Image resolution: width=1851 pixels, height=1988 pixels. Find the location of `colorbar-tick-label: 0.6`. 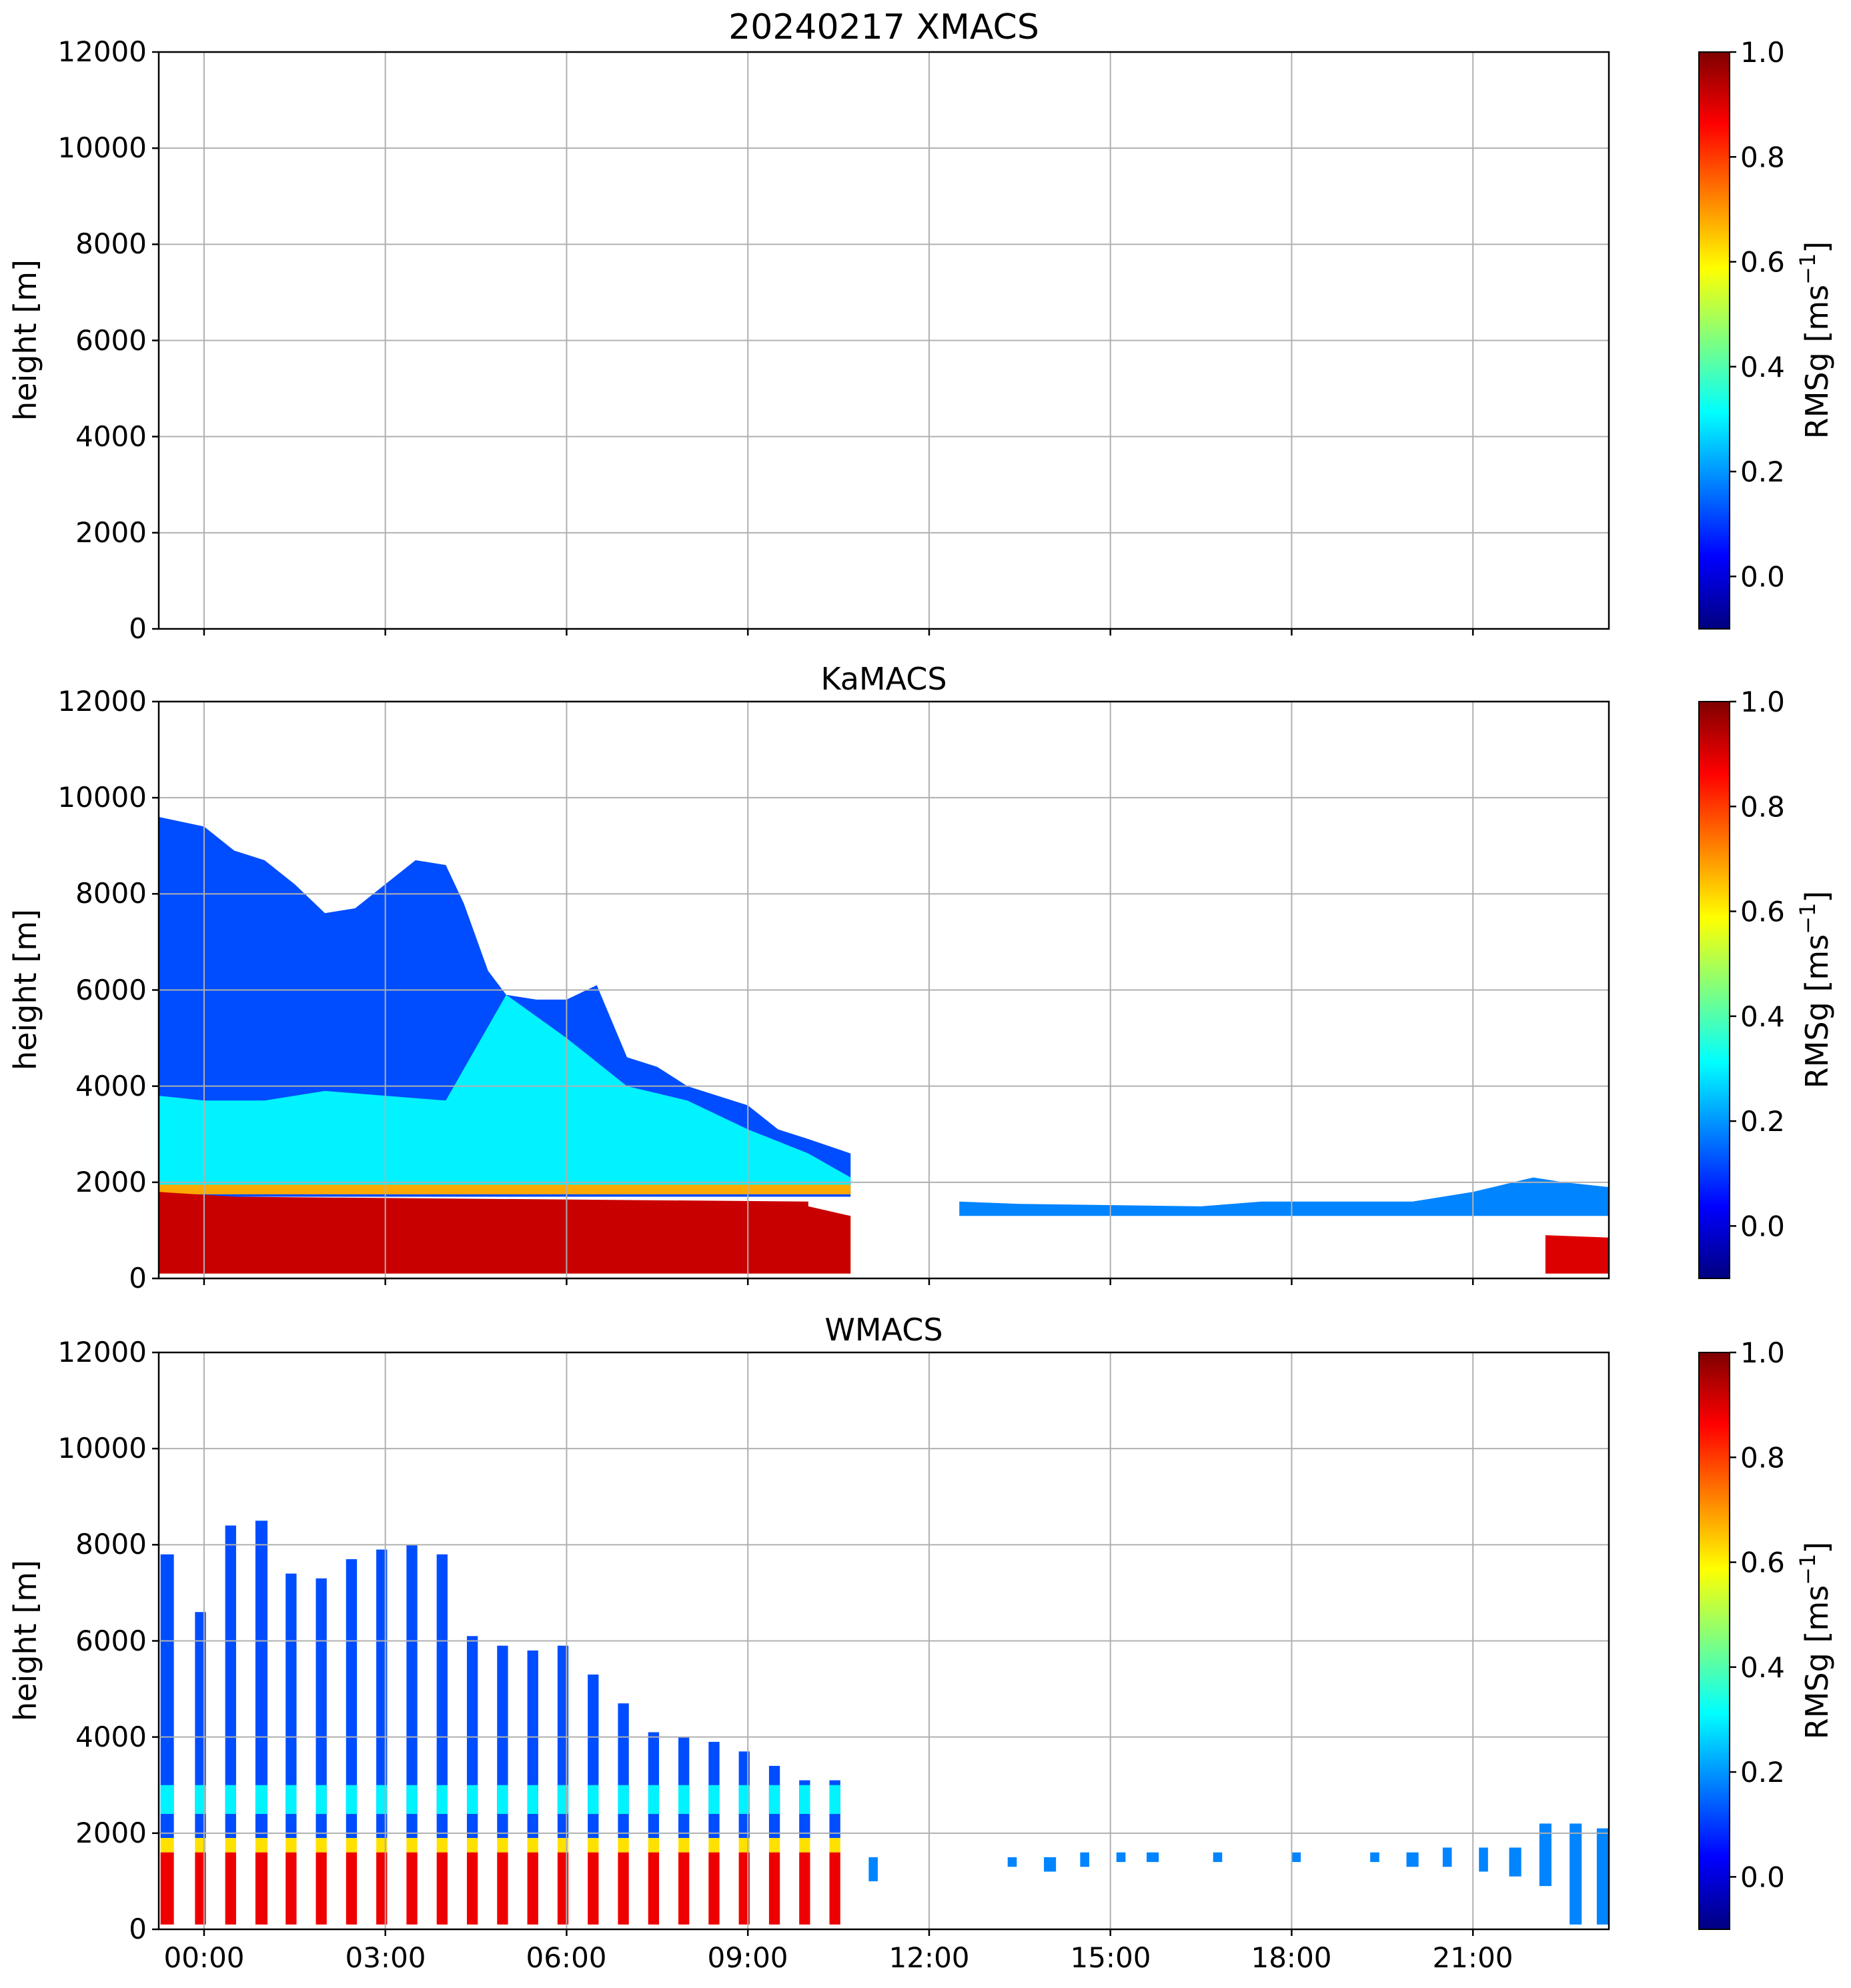

colorbar-tick-label: 0.6 is located at coordinates (1762, 262).